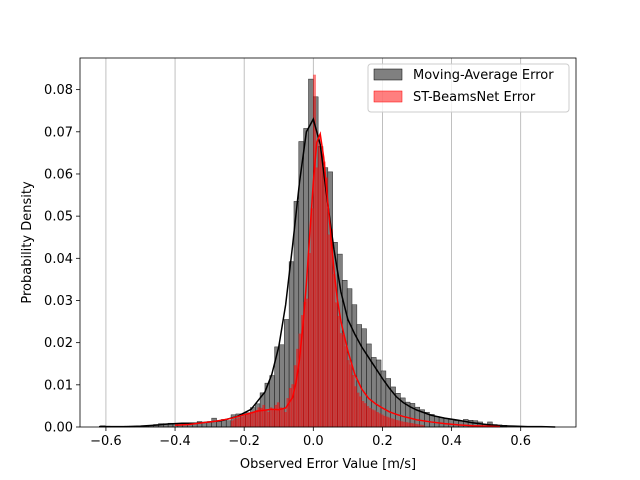 This screenshot has width=640, height=480. I want to click on y-tick-label: 0.04, so click(58, 259).